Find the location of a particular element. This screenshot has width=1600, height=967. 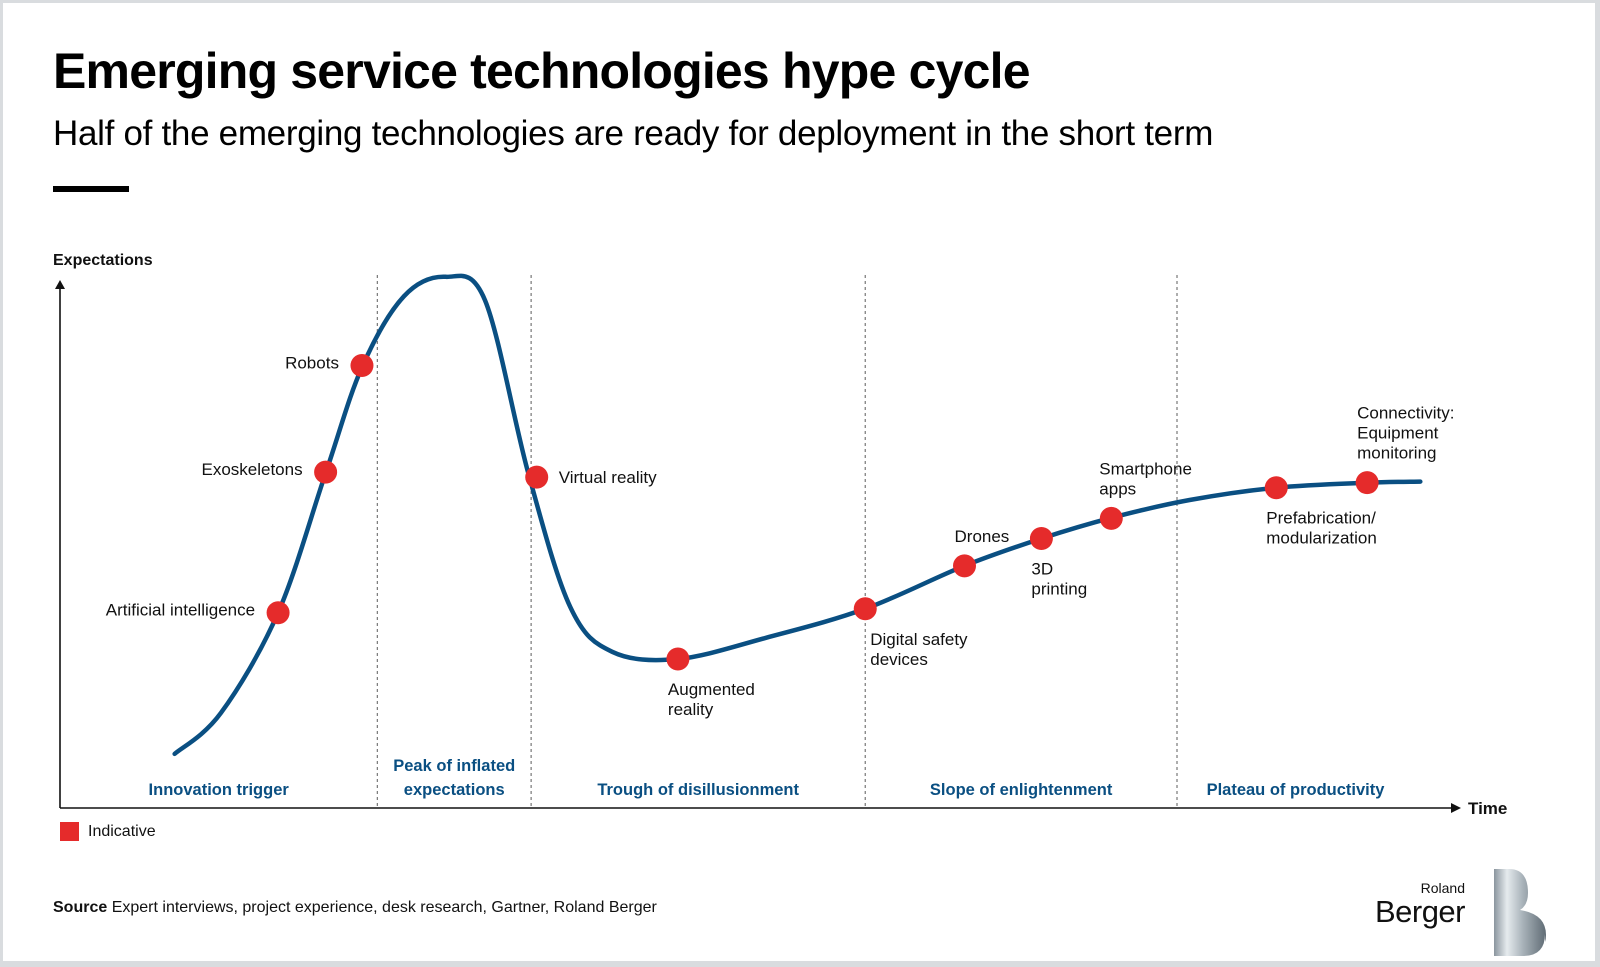

logo-b-icon is located at coordinates (1520, 912).